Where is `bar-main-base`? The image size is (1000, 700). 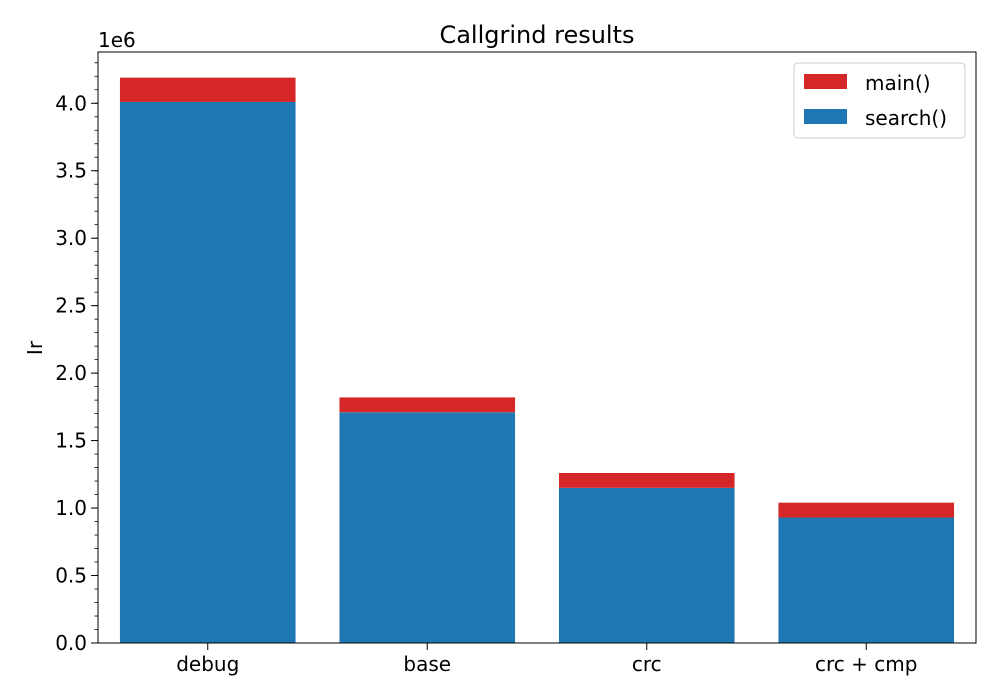 bar-main-base is located at coordinates (427, 405).